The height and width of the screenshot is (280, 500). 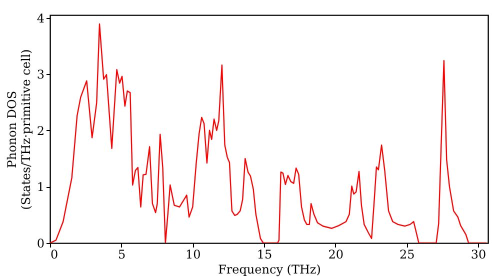 What do you see at coordinates (40, 187) in the screenshot?
I see `y-tick-label: 1` at bounding box center [40, 187].